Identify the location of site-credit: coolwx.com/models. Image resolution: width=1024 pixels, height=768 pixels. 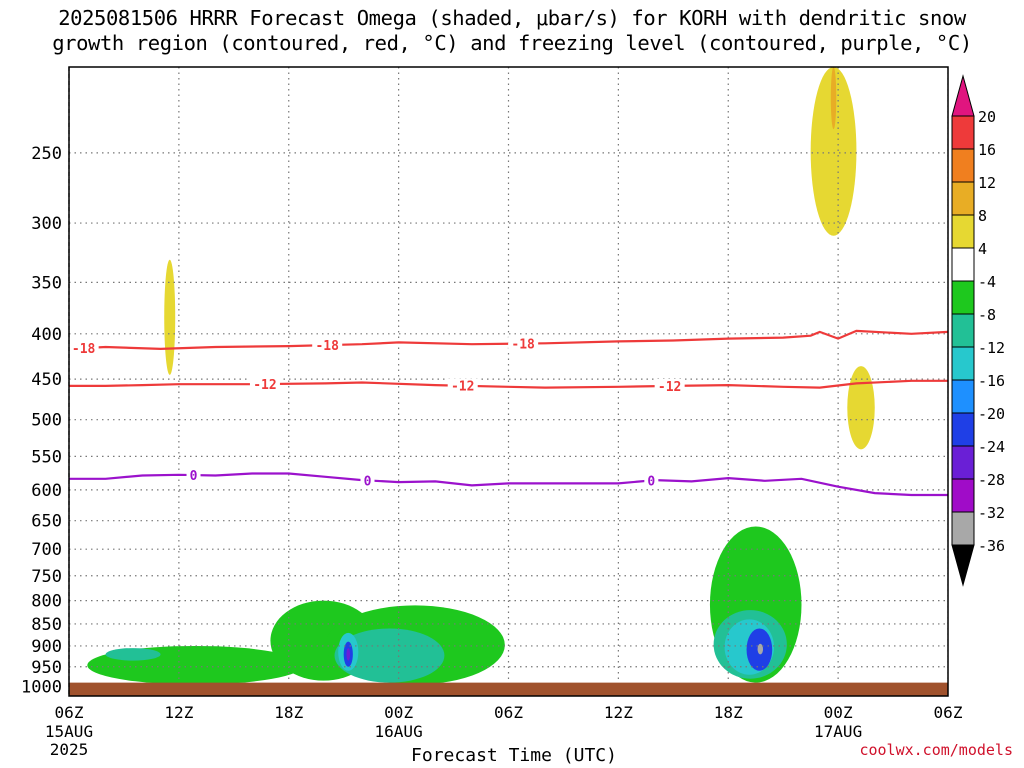
(936, 750).